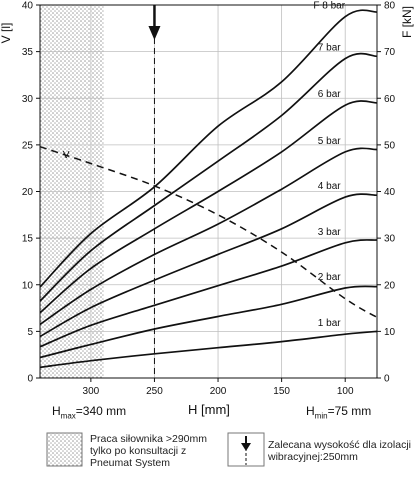 This screenshot has height=478, width=419. I want to click on right-tick-label: 50, so click(390, 145).